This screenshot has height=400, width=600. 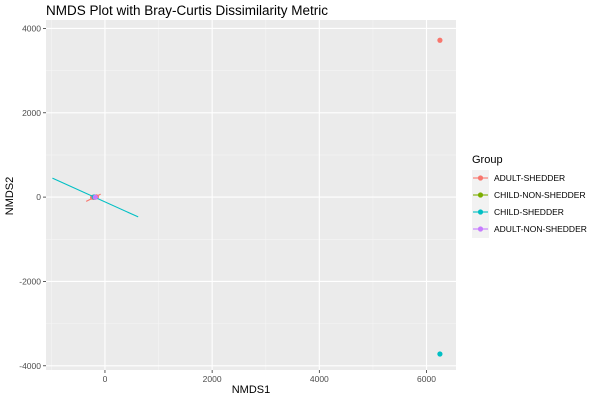 I want to click on x-tick-label: 0, so click(x=105, y=379).